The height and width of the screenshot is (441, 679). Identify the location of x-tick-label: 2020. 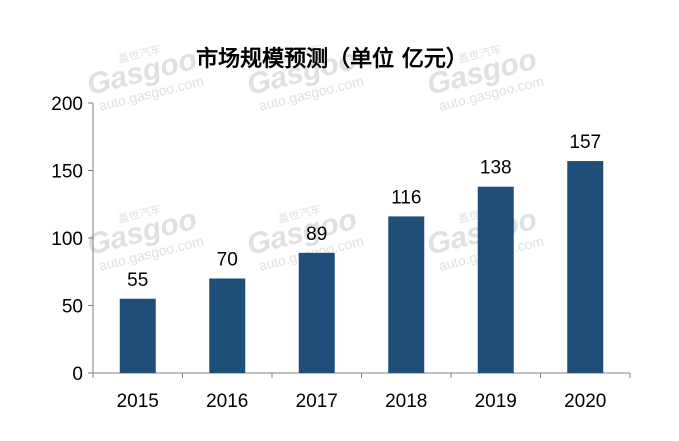
(585, 401).